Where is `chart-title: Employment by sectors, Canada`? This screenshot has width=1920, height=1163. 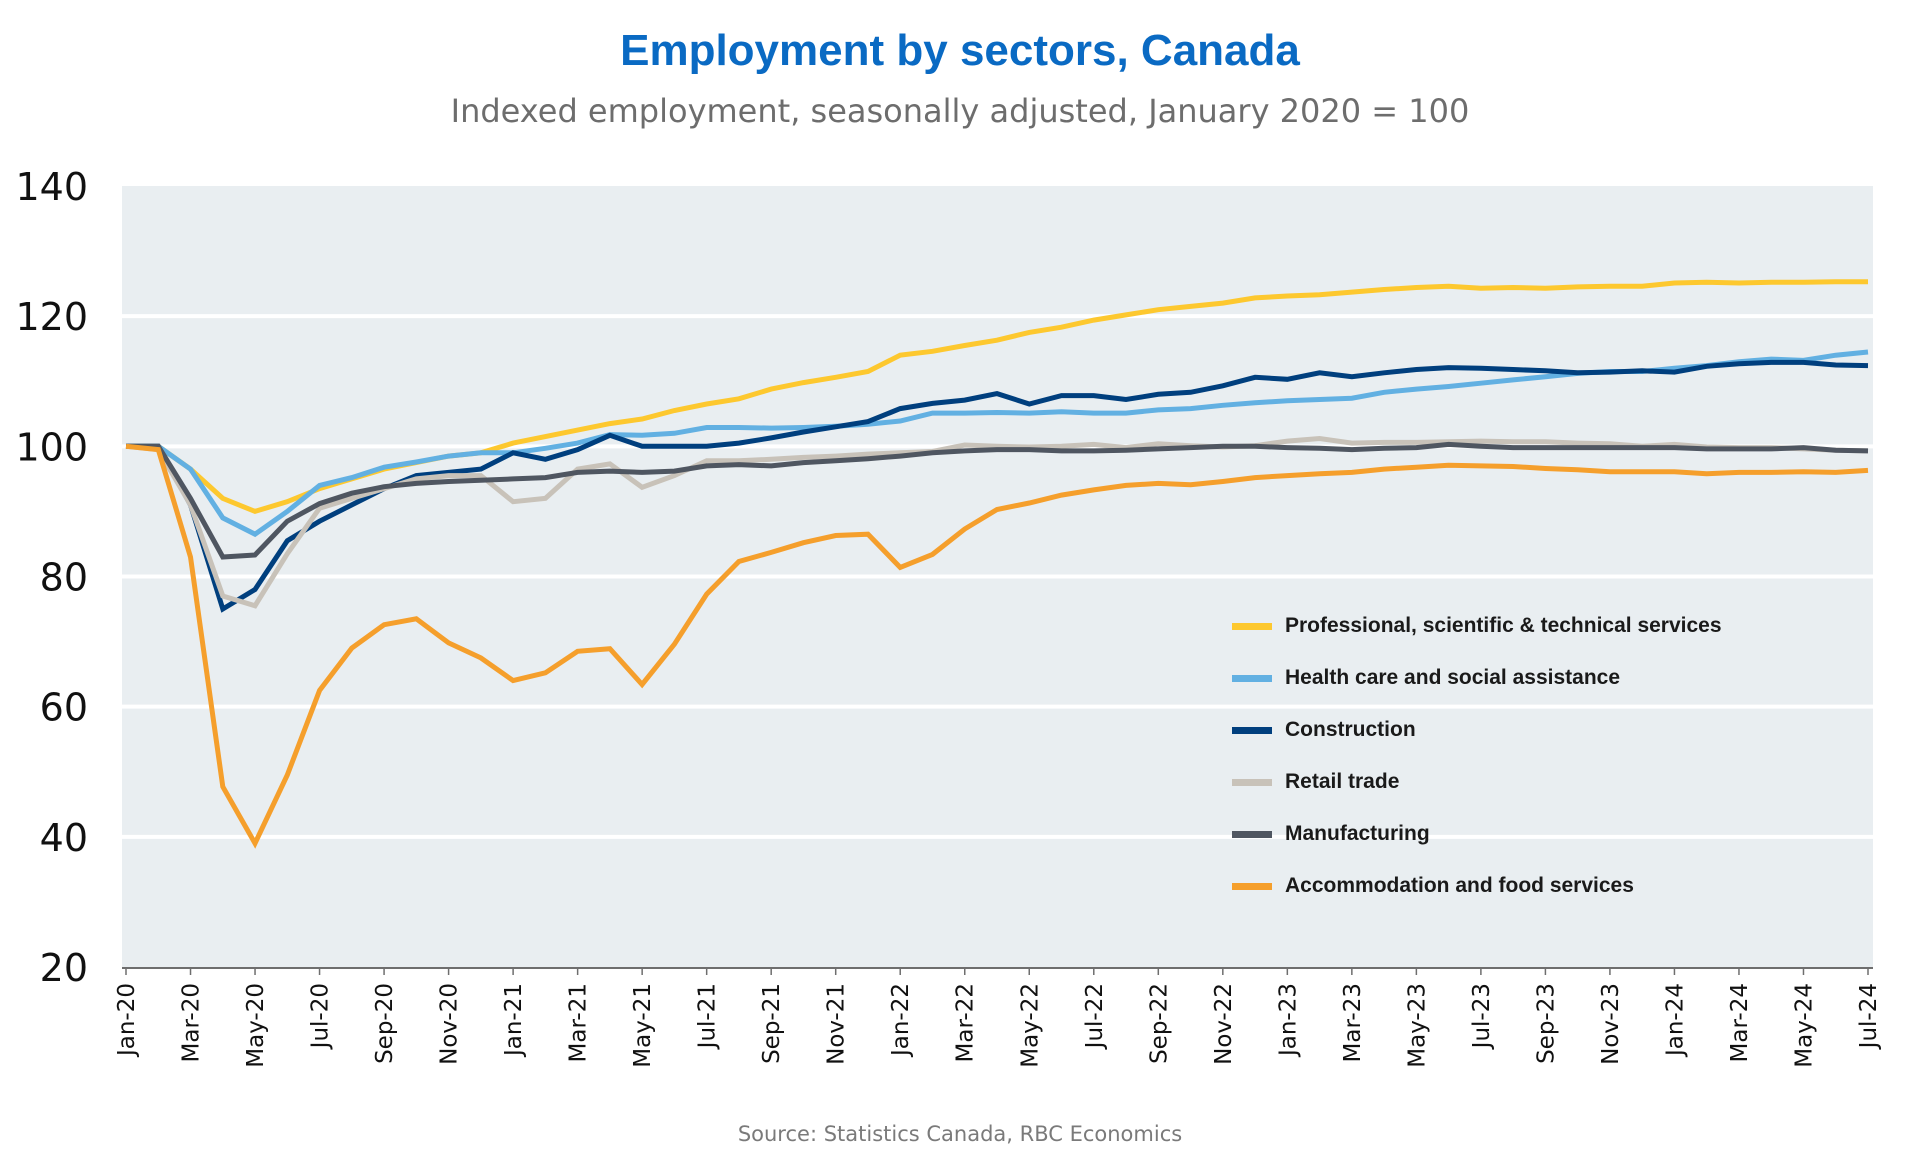
chart-title: Employment by sectors, Canada is located at coordinates (960, 50).